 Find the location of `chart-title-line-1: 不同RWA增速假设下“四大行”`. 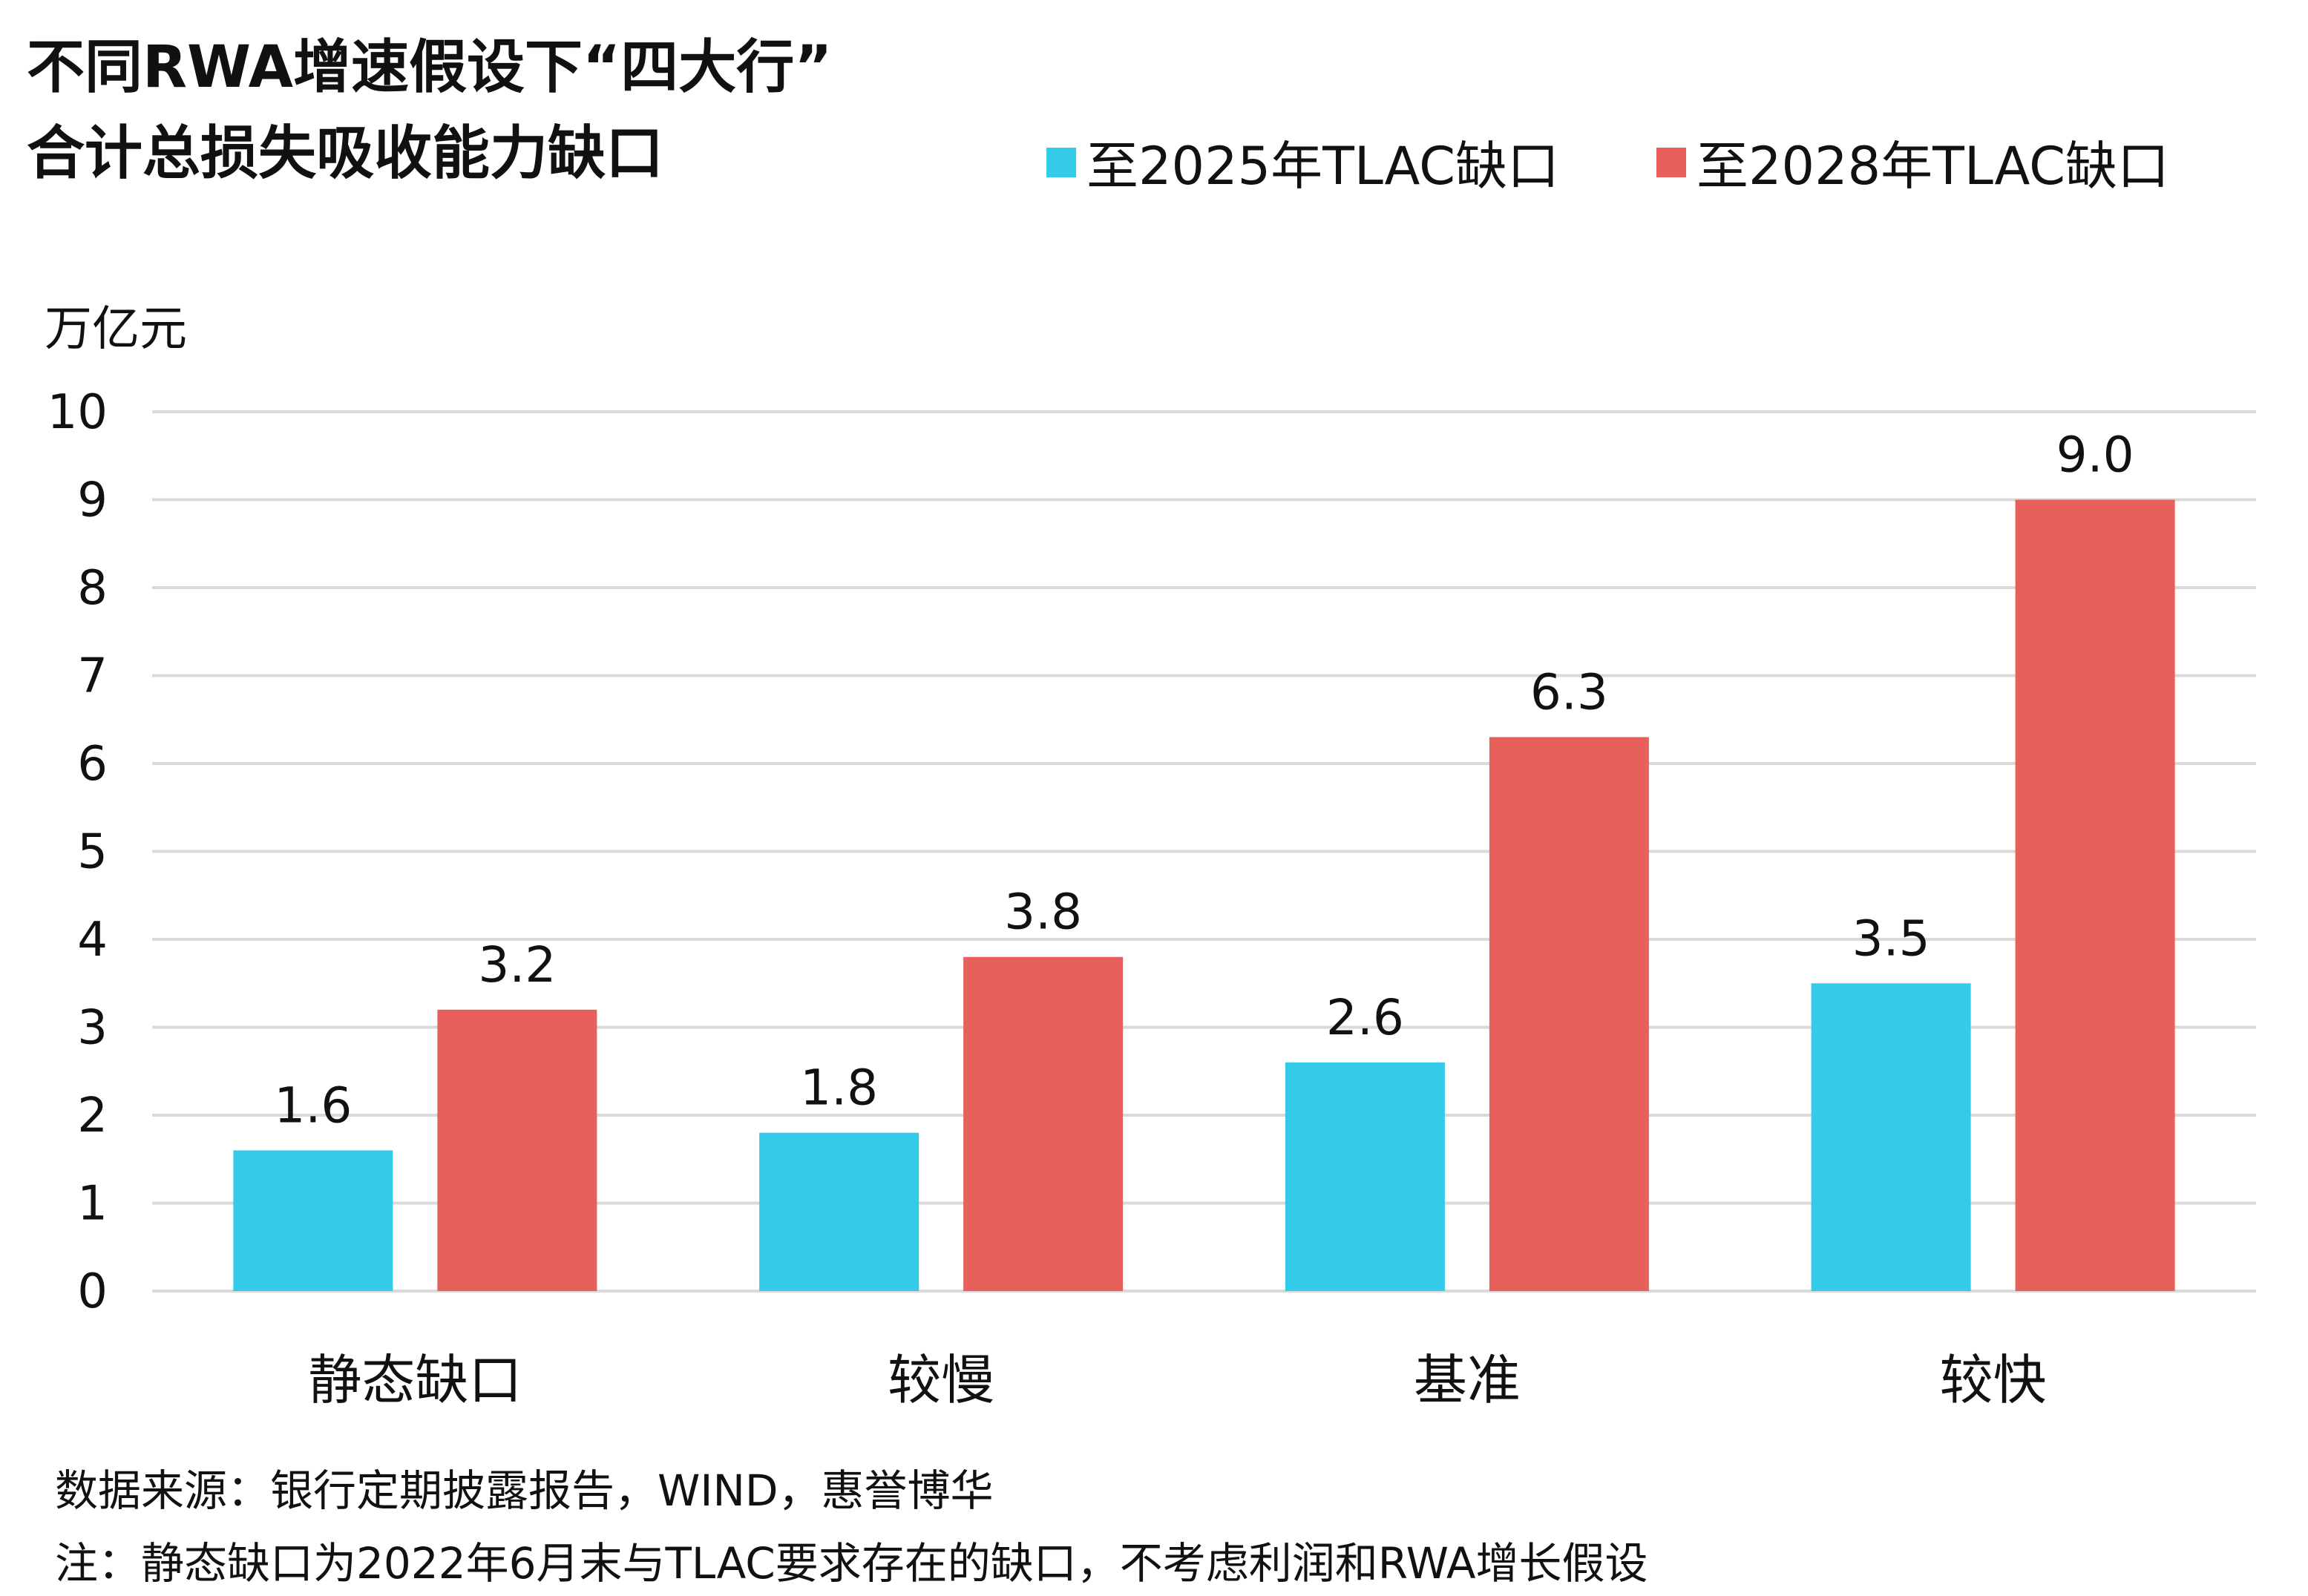

chart-title-line-1: 不同RWA增速假设下“四大行” is located at coordinates (430, 67).